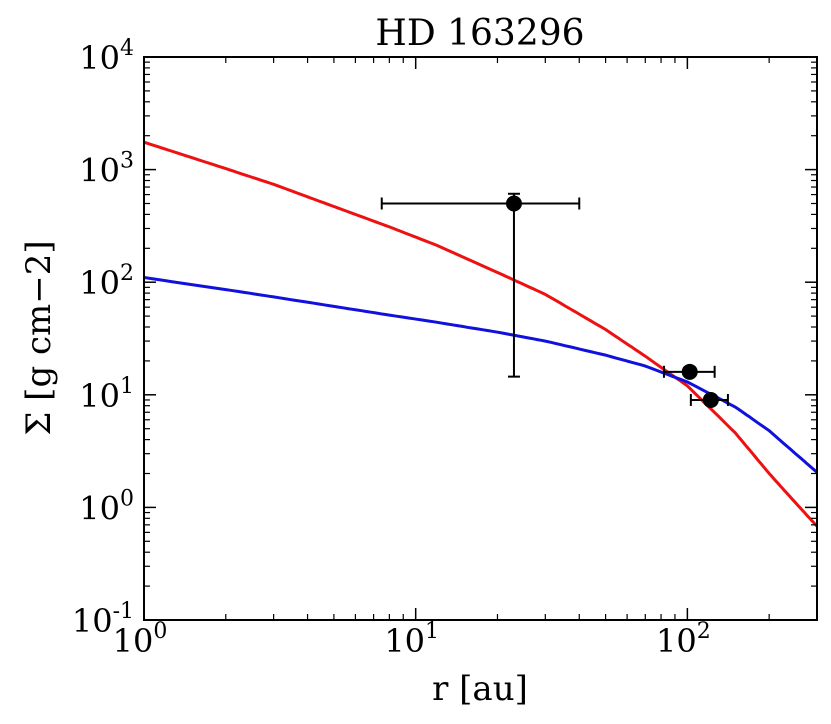 This screenshot has width=831, height=724. What do you see at coordinates (106, 506) in the screenshot?
I see `y-tick-label-2: 10⁰` at bounding box center [106, 506].